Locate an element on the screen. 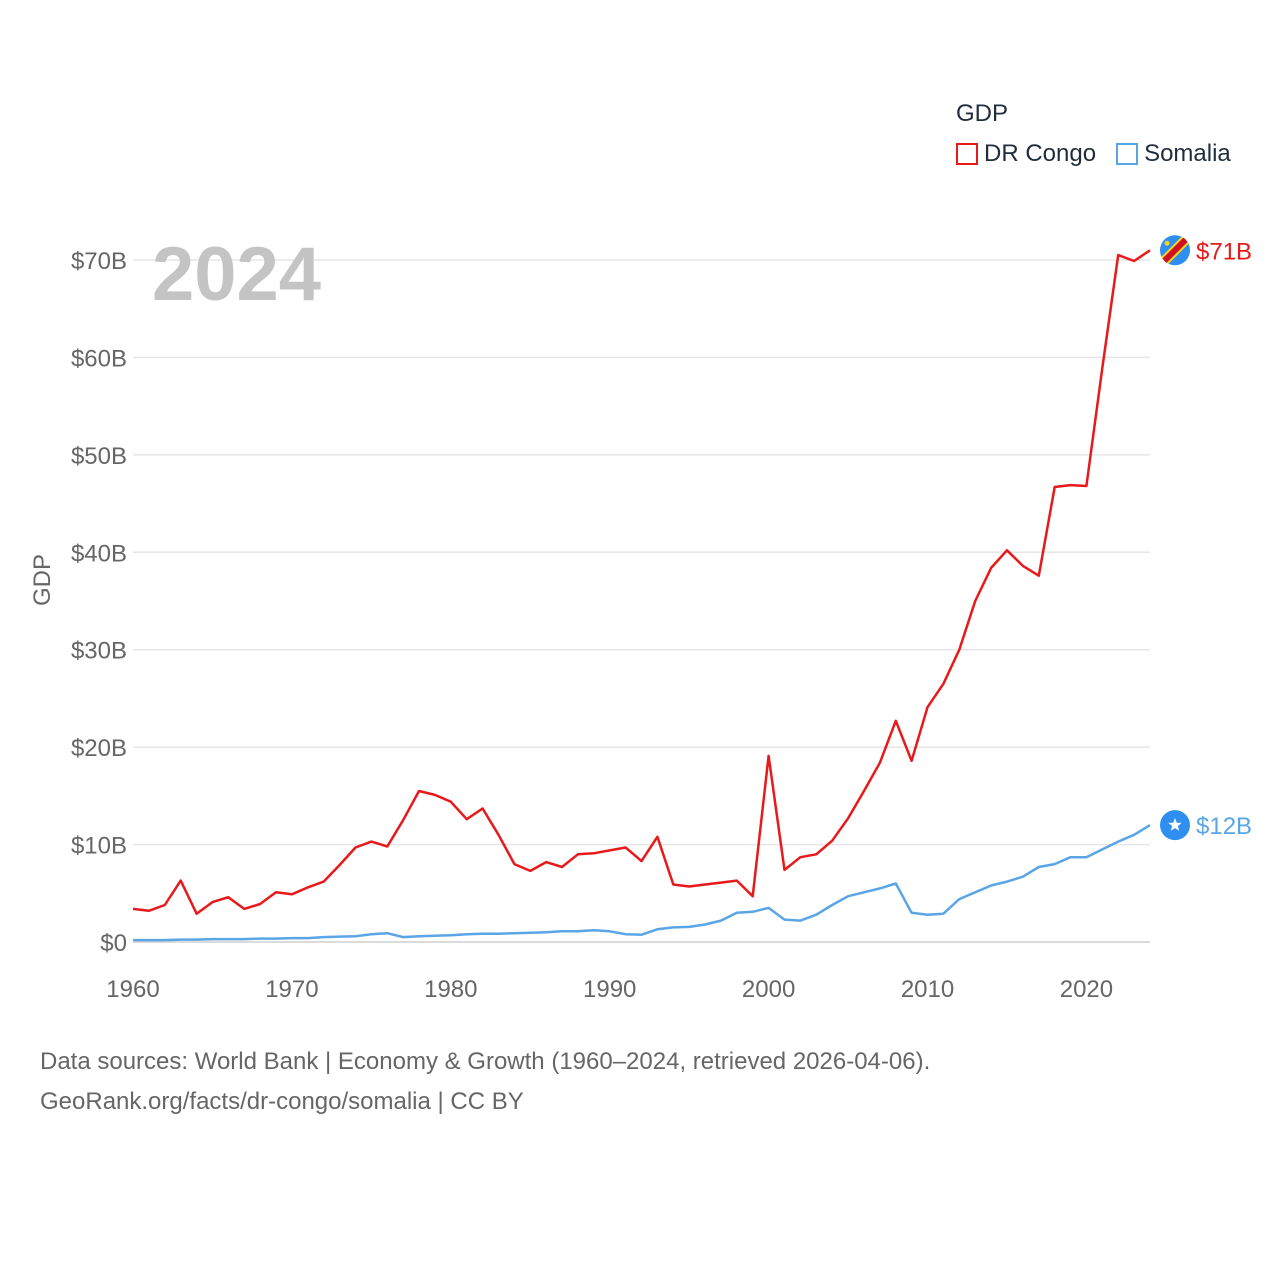 The width and height of the screenshot is (1280, 1280). x-tick-label: 1980 is located at coordinates (450, 989).